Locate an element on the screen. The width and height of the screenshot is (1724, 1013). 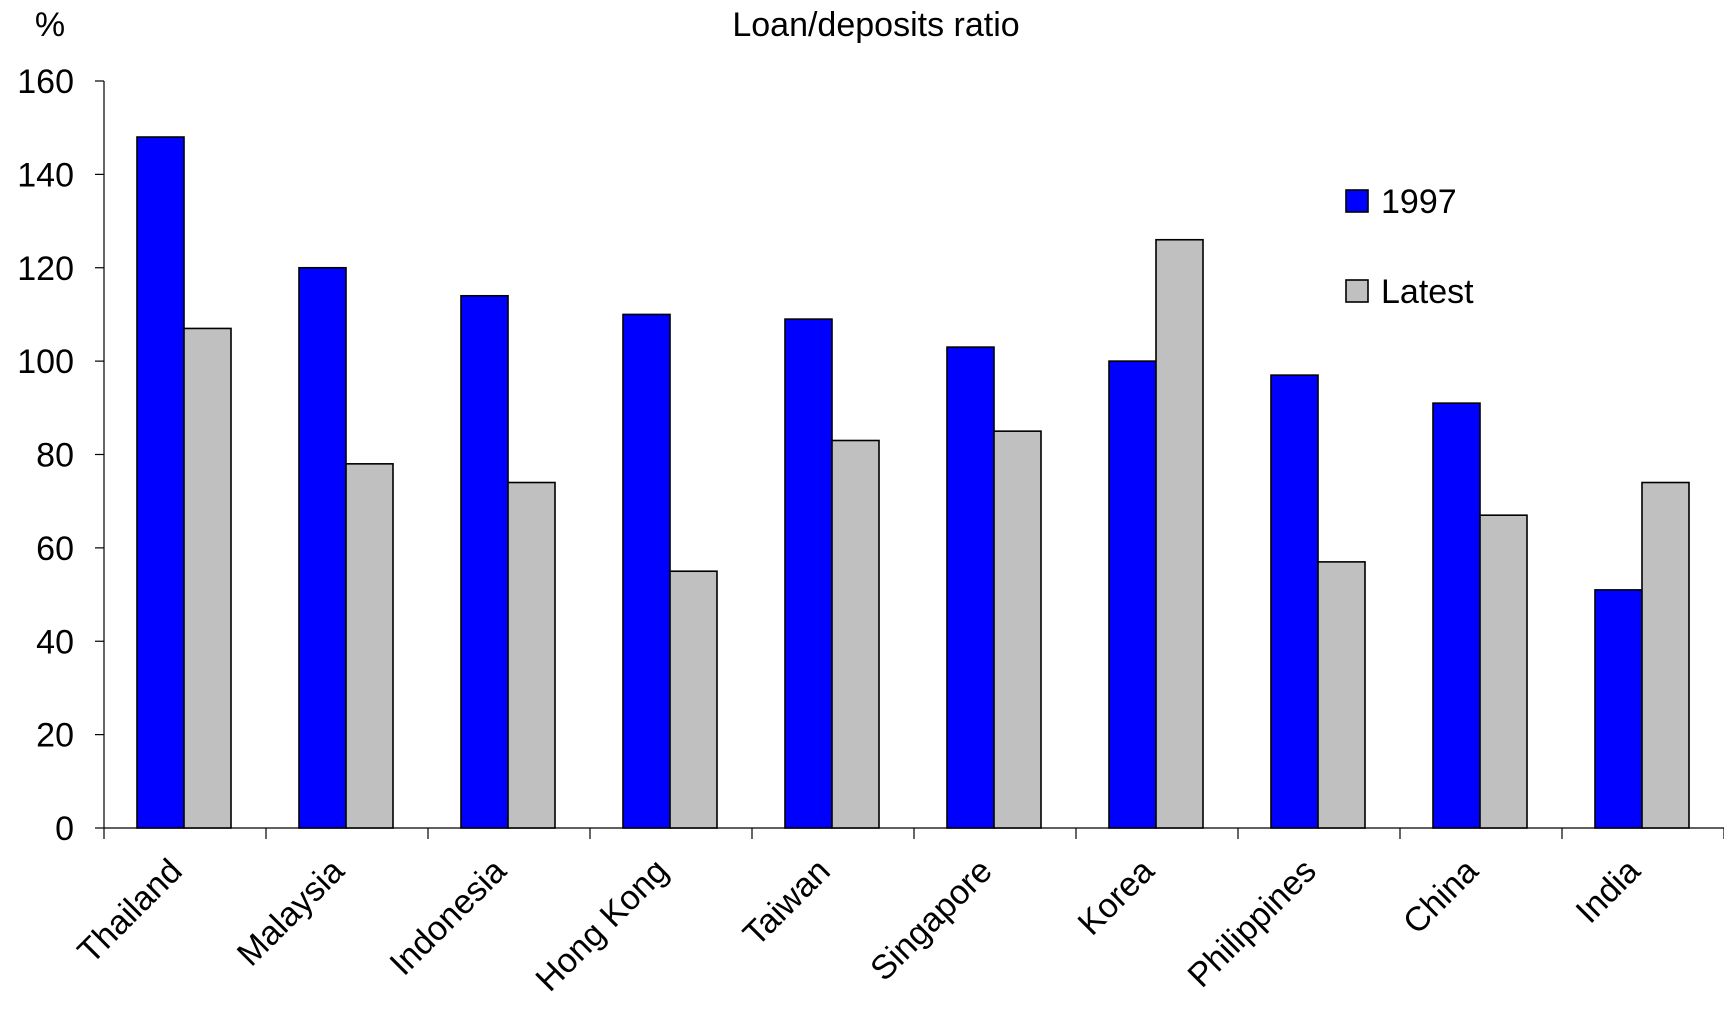
x-tick-label: Malaysia is located at coordinates (291, 913).